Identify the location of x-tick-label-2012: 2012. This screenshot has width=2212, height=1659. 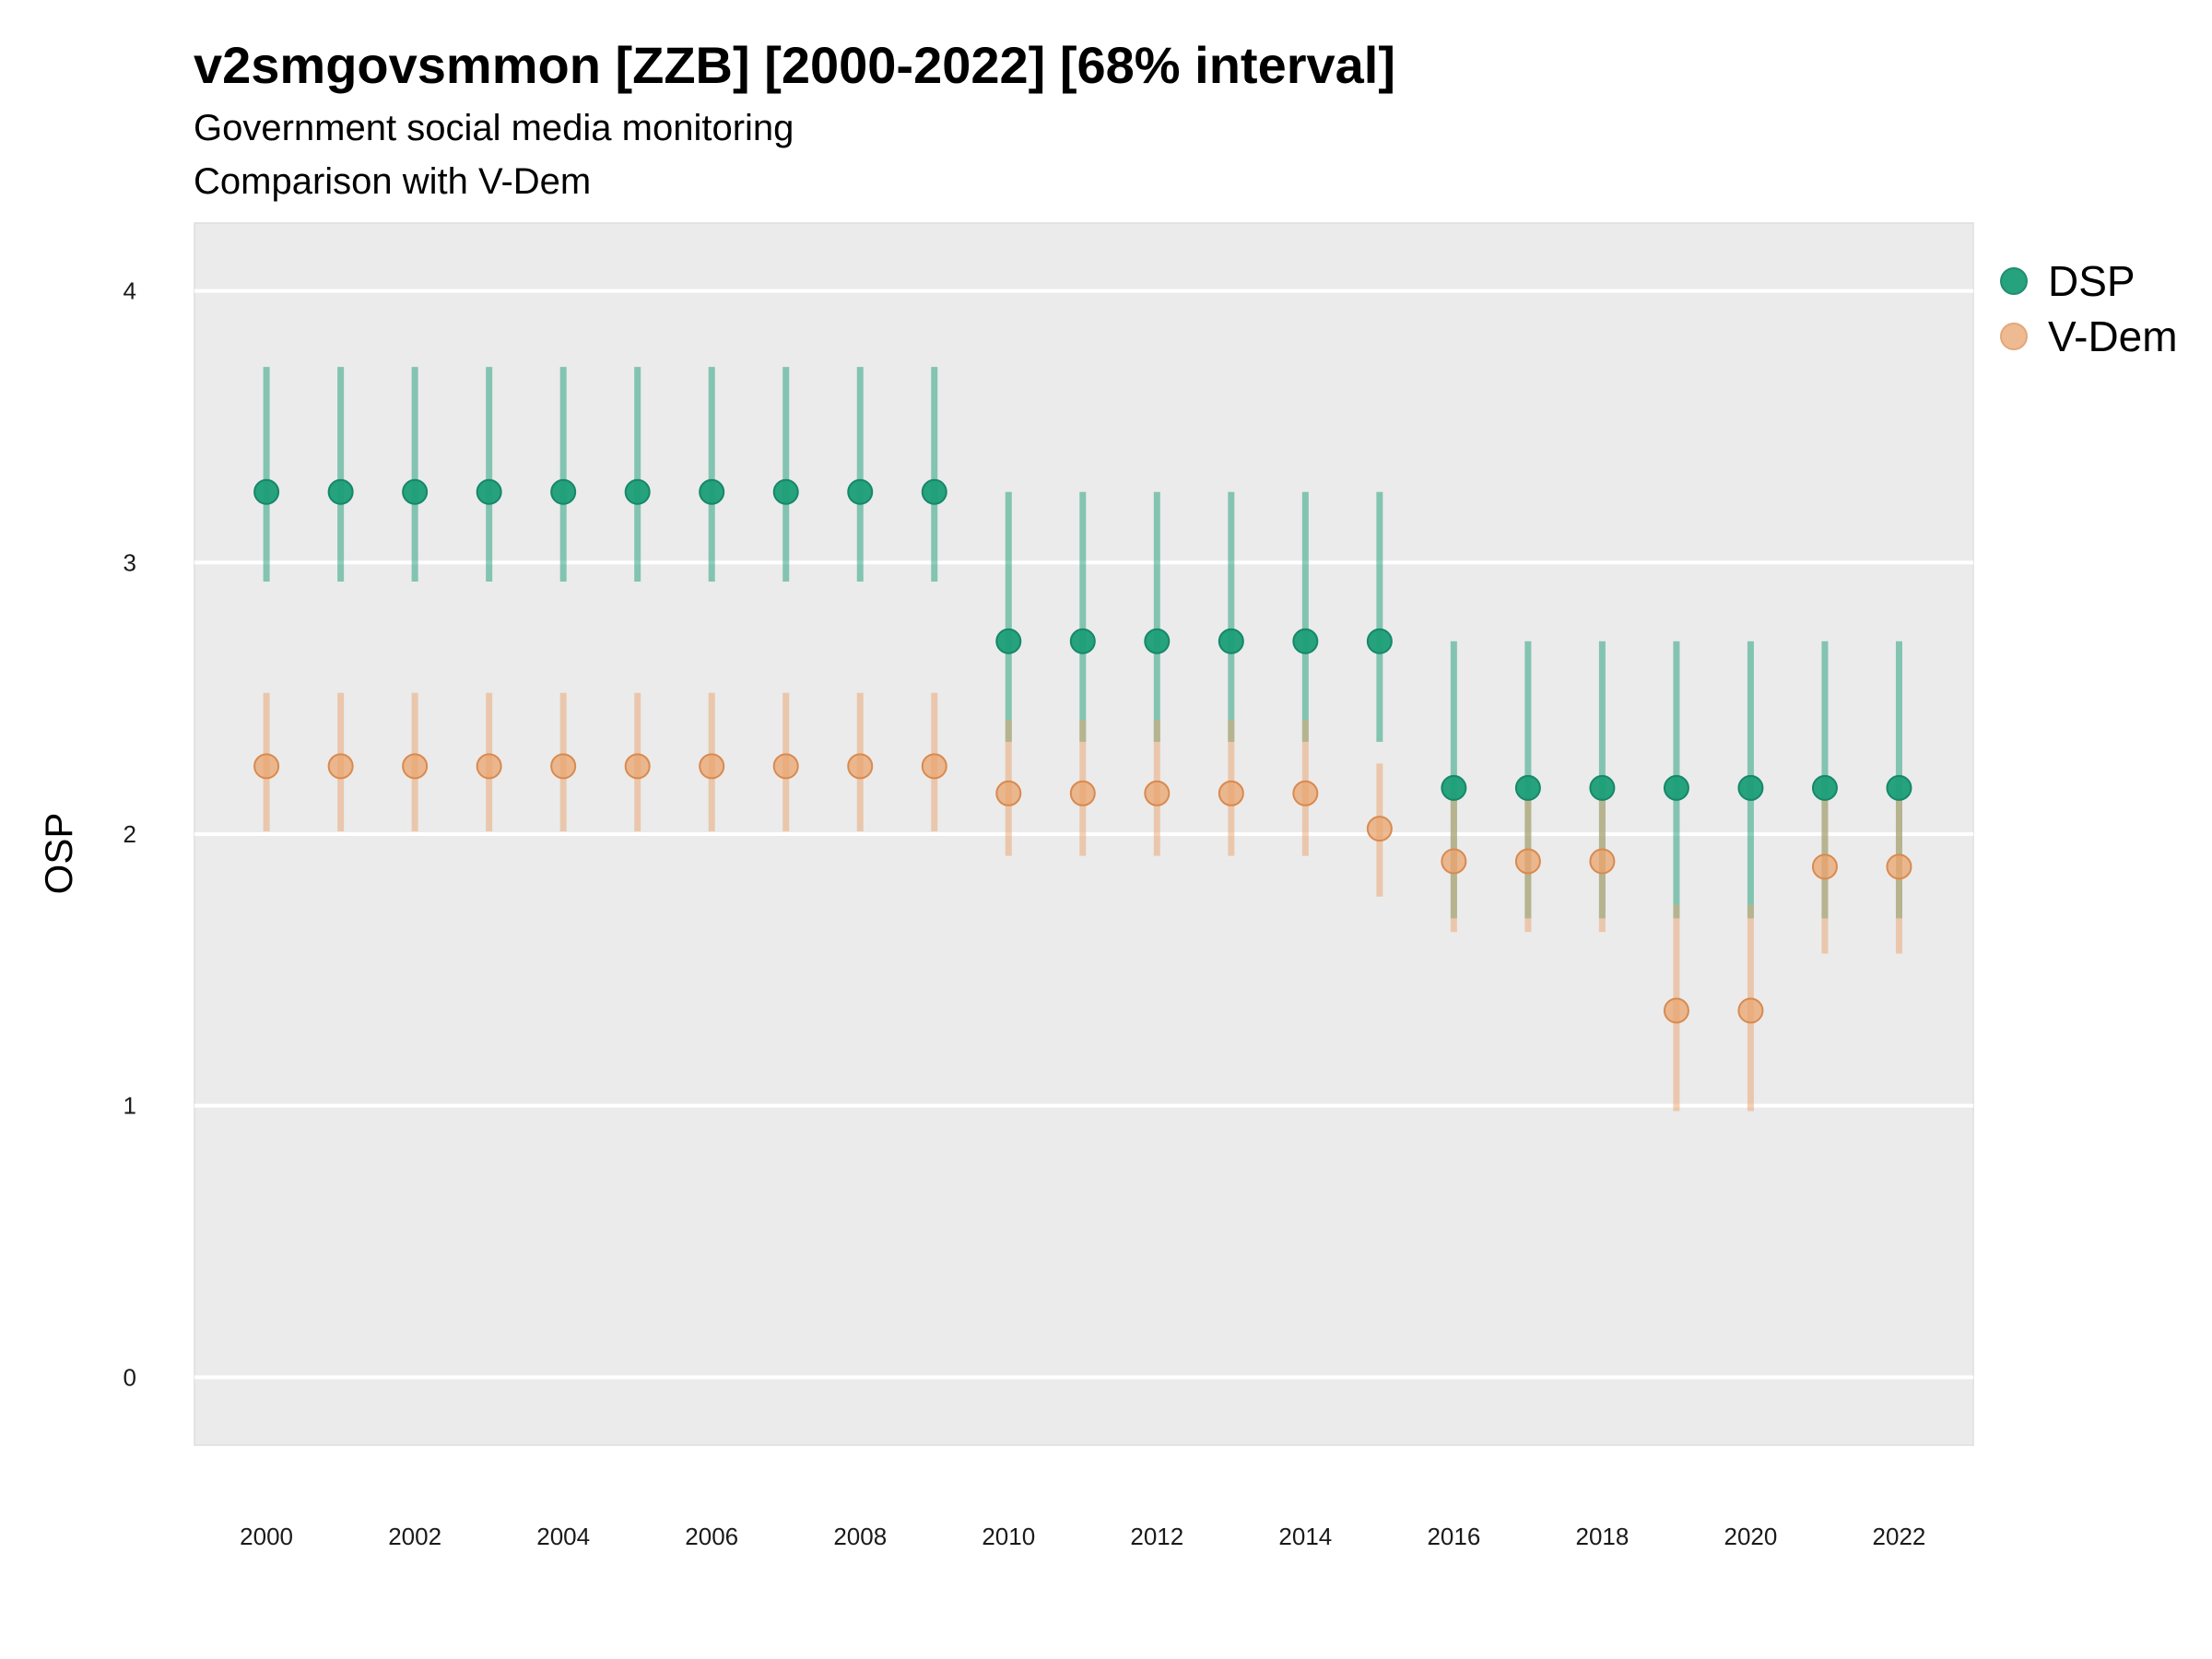
(1156, 1536).